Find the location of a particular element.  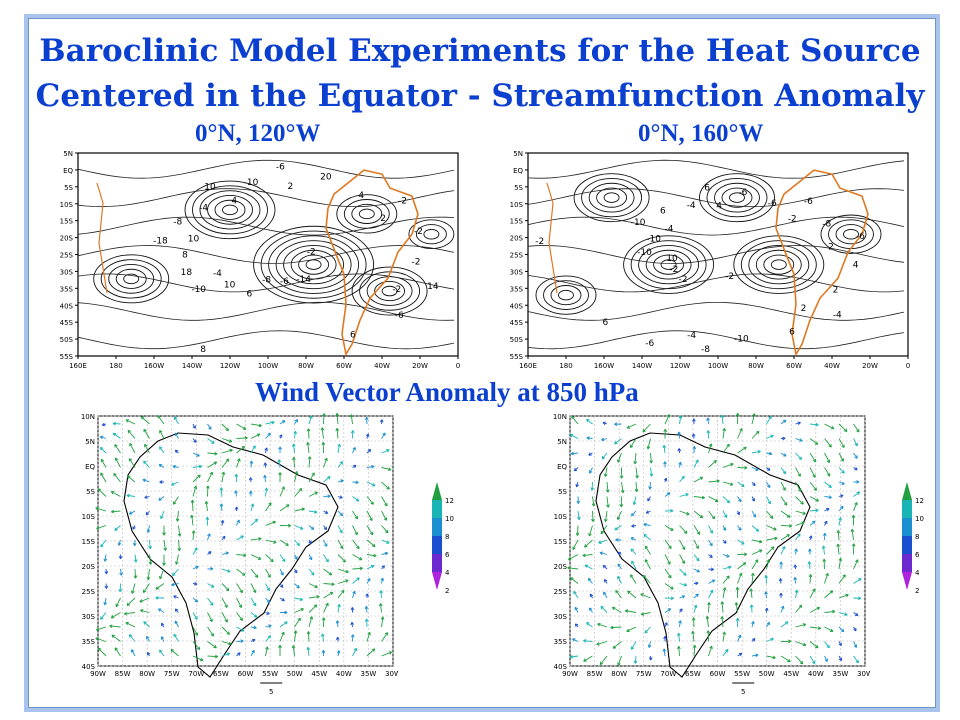

x-tick-label: 50W is located at coordinates (767, 674).